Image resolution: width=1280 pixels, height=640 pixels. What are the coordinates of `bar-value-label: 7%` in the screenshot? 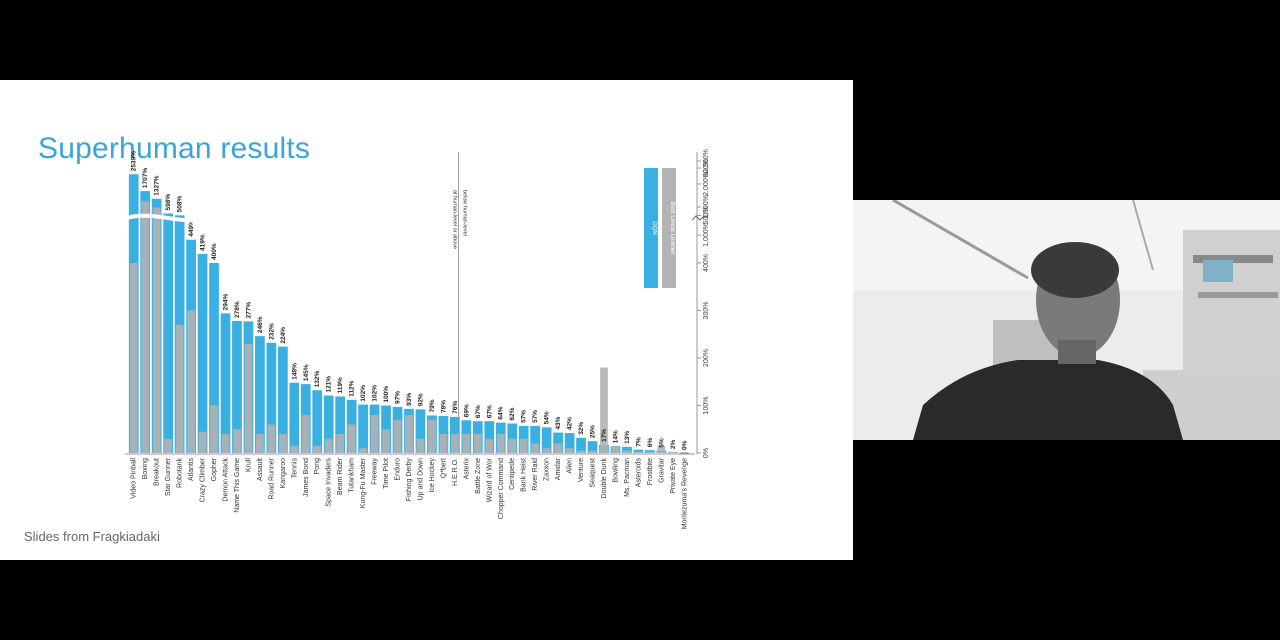 It's located at (638, 442).